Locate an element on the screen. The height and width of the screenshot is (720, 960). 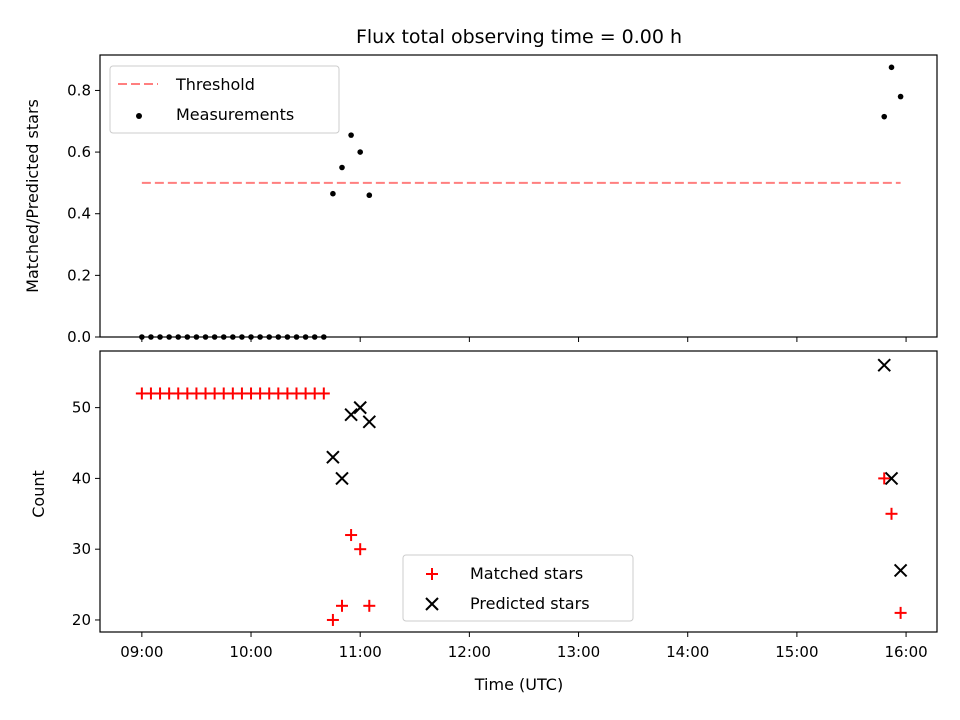
y-tick-label: 50 is located at coordinates (81, 408).